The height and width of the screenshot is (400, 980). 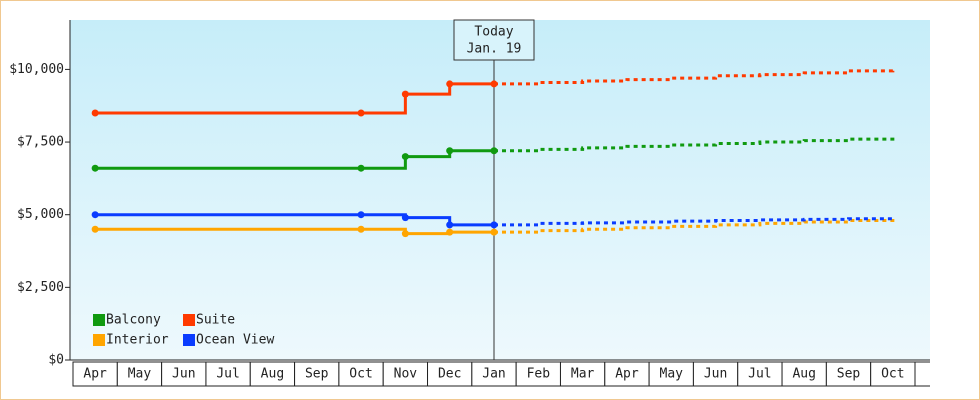 I want to click on y-tick-label: $7,500, so click(x=40, y=142).